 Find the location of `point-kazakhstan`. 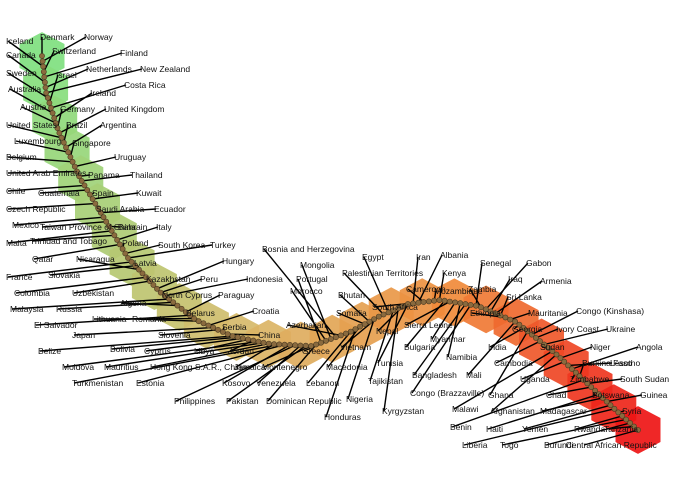

point-kazakhstan is located at coordinates (153, 285).